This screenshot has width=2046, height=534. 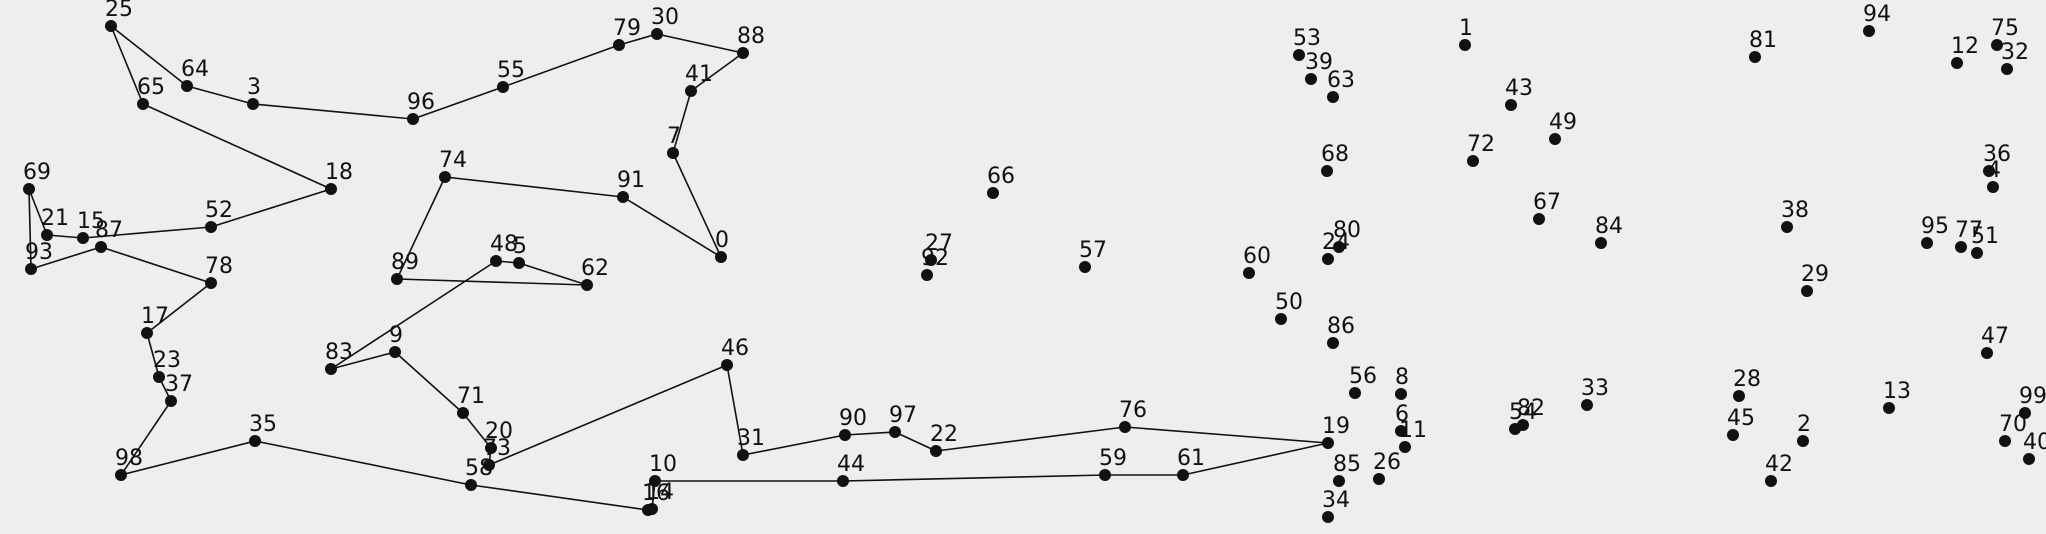 What do you see at coordinates (1531, 408) in the screenshot?
I see `node-label-82: 82` at bounding box center [1531, 408].